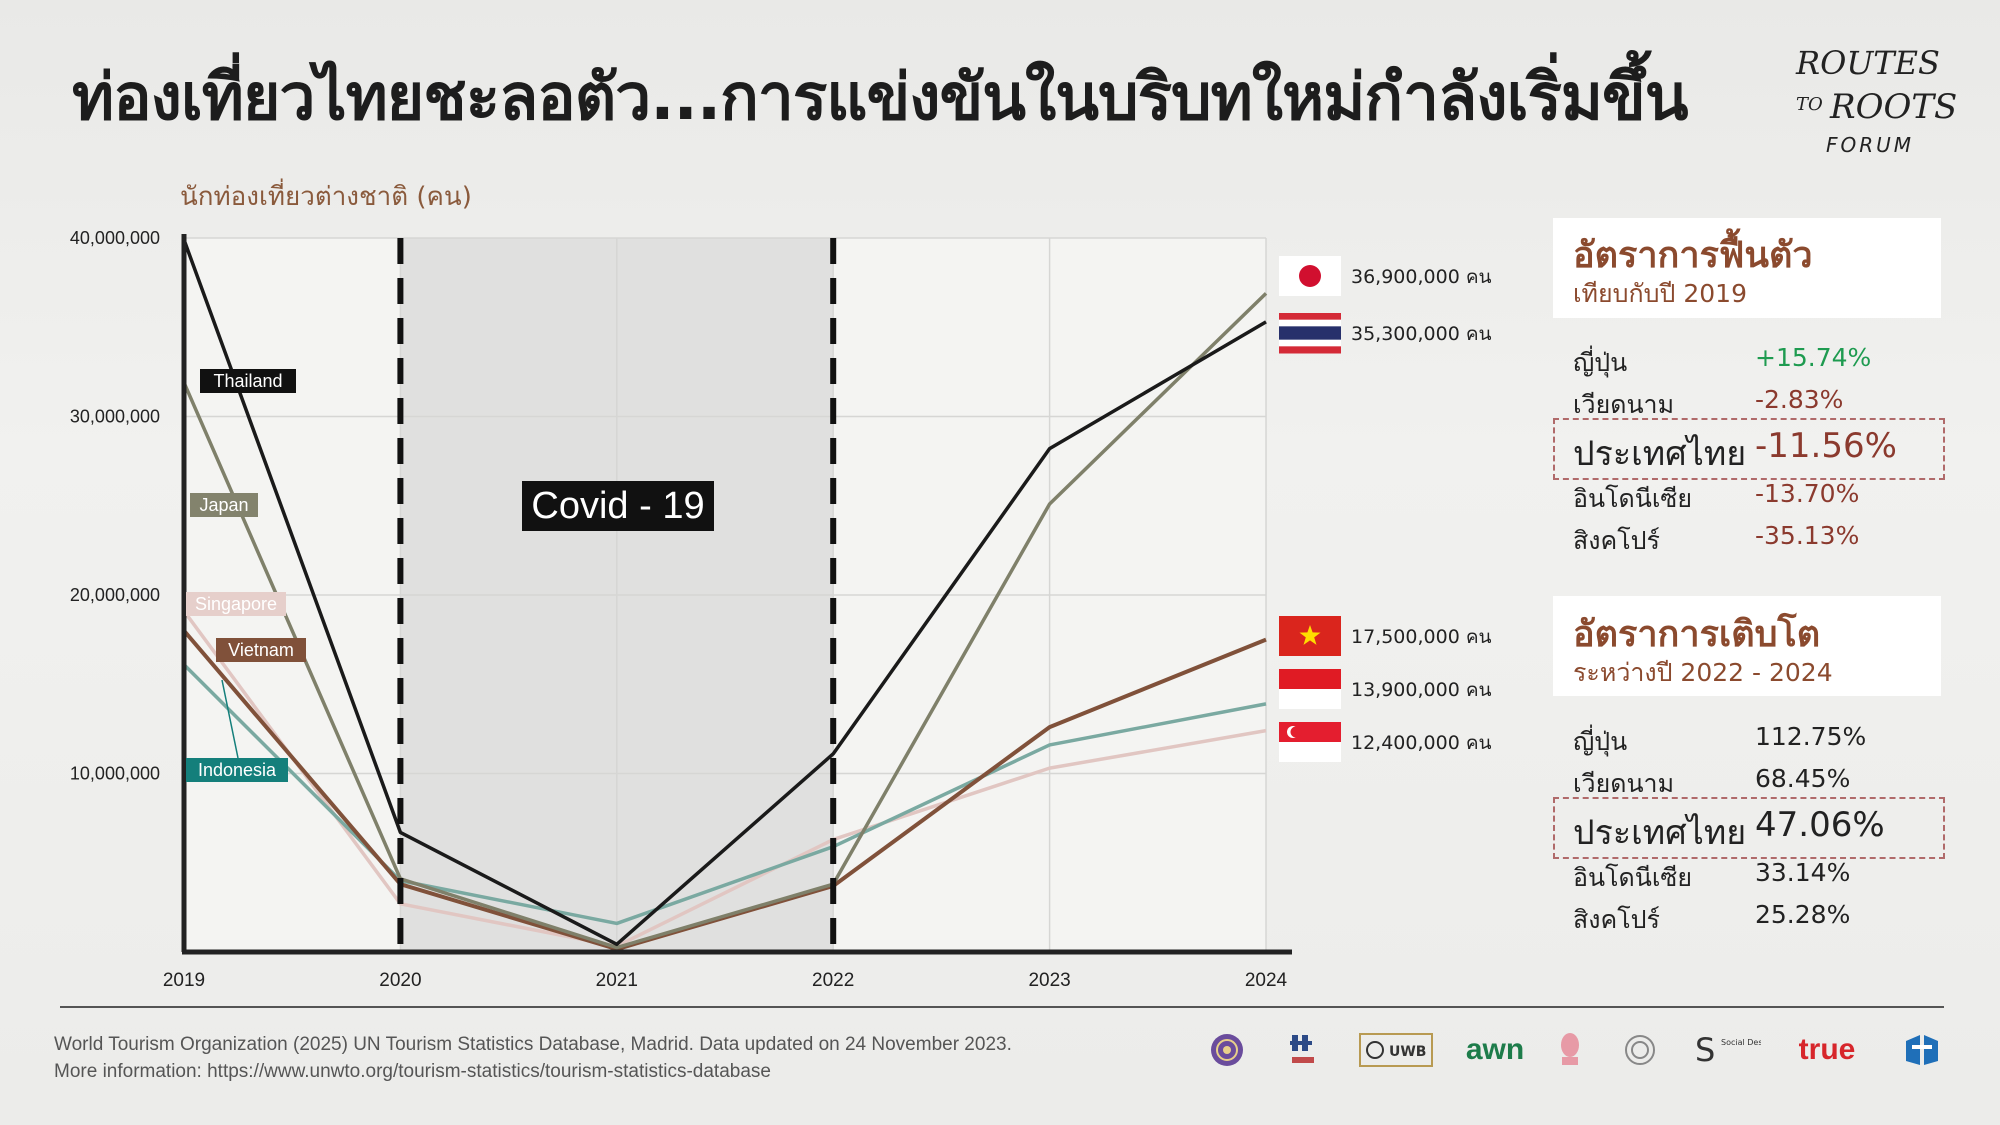  Describe the element at coordinates (1827, 1049) in the screenshot. I see `true-logo: true` at that location.